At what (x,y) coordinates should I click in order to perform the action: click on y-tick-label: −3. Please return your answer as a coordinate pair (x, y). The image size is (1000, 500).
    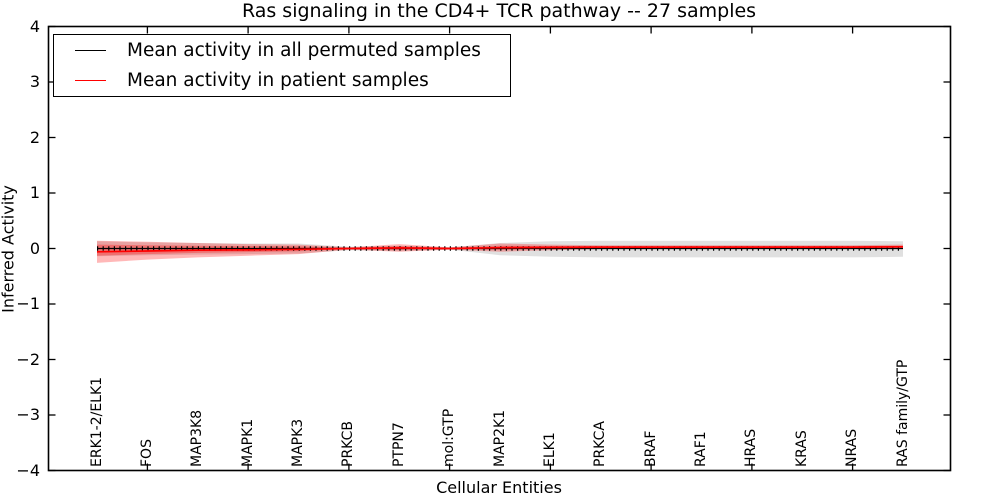
    Looking at the image, I should click on (28, 414).